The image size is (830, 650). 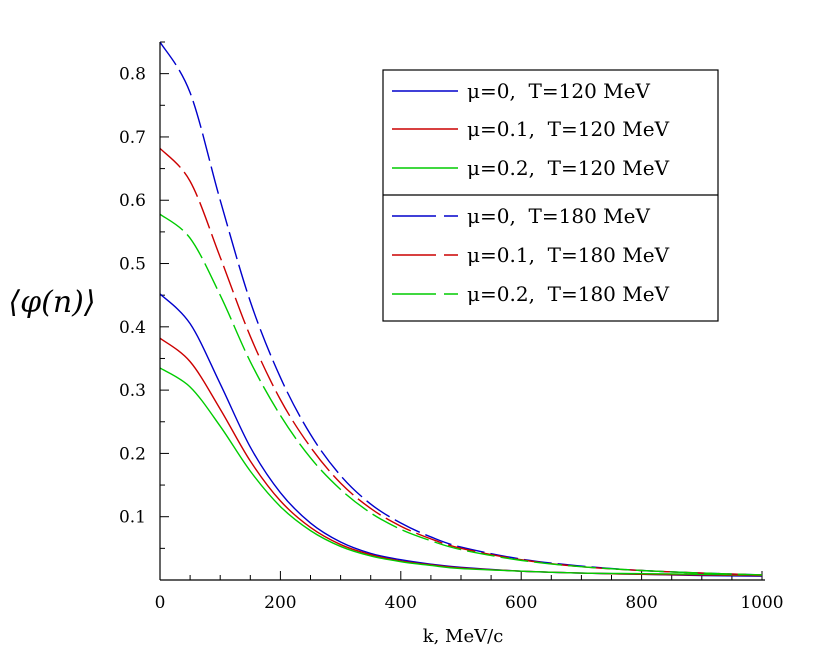 What do you see at coordinates (132, 391) in the screenshot?
I see `y-tick-label: 0.3` at bounding box center [132, 391].